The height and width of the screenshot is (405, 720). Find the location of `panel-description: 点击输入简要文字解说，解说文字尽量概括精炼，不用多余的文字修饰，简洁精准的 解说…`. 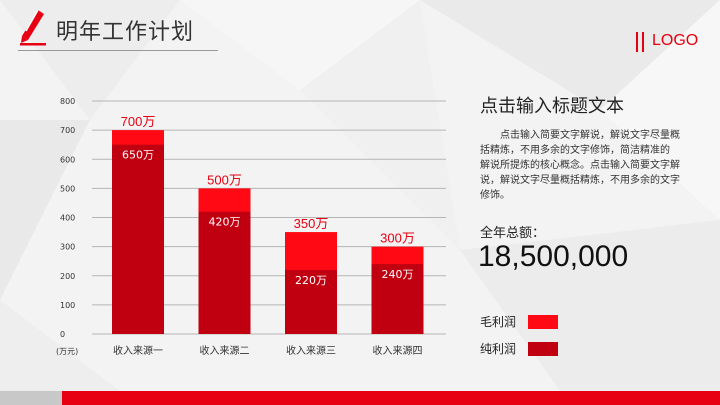

panel-description: 点击输入简要文字解说，解说文字尽量概括精炼，不用多余的文字修饰，简洁精准的 解说… is located at coordinates (580, 165).